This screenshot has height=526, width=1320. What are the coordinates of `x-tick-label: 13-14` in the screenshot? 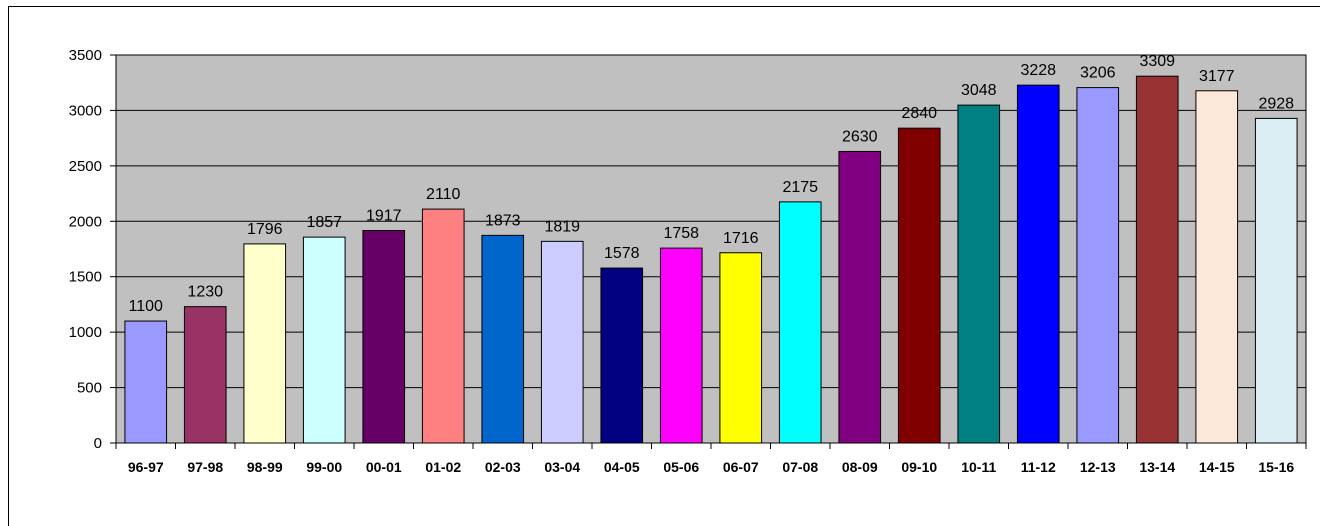 It's located at (1157, 467).